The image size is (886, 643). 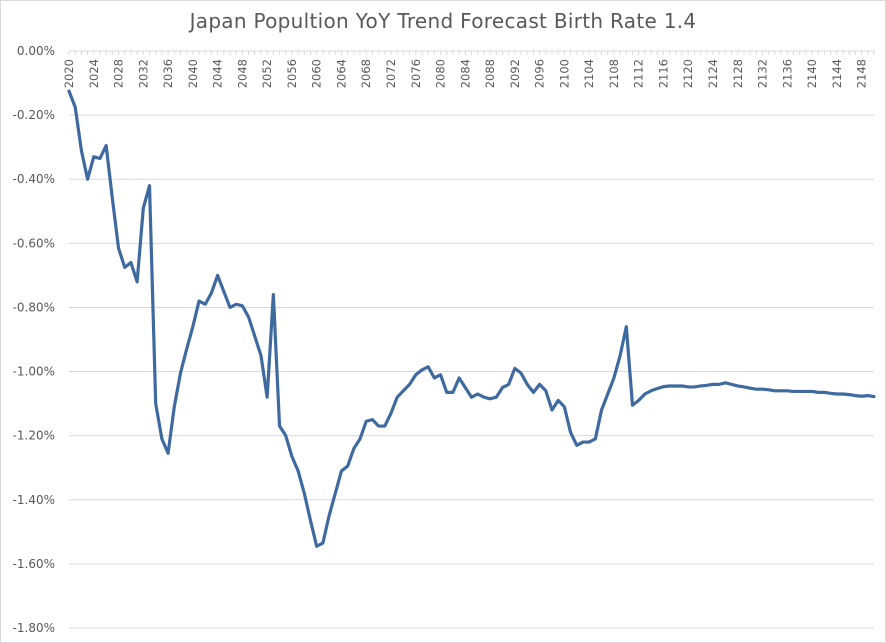 I want to click on y-tick-label: -1.40%, so click(x=34, y=500).